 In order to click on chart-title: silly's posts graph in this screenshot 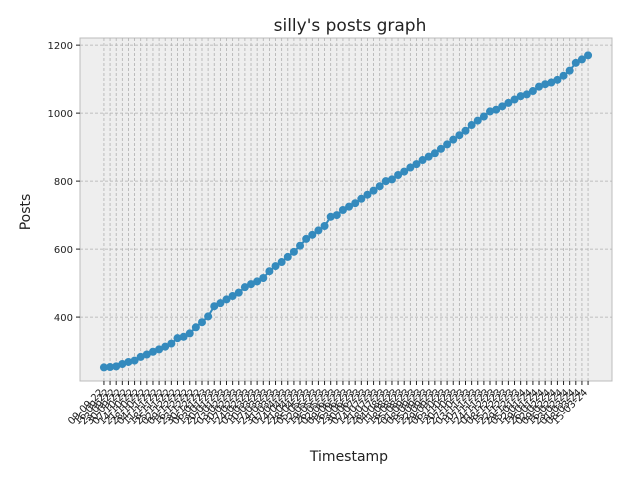, I will do `click(350, 26)`.